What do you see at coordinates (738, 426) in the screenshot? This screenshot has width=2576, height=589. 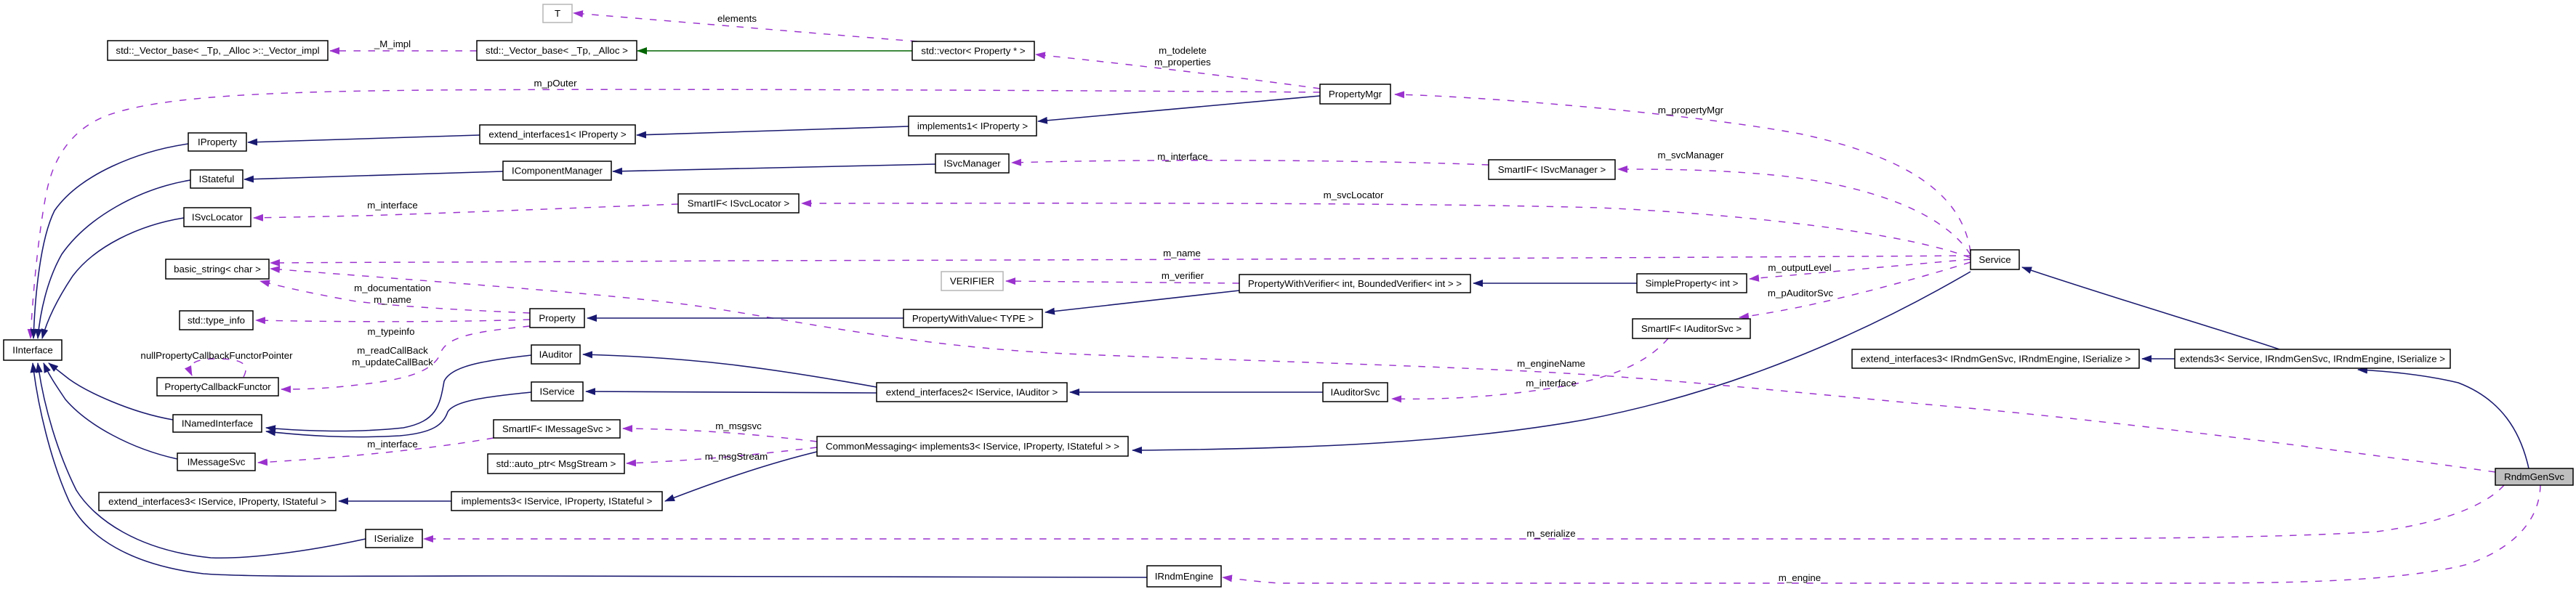 I see `svg-text: m_msgsvc` at bounding box center [738, 426].